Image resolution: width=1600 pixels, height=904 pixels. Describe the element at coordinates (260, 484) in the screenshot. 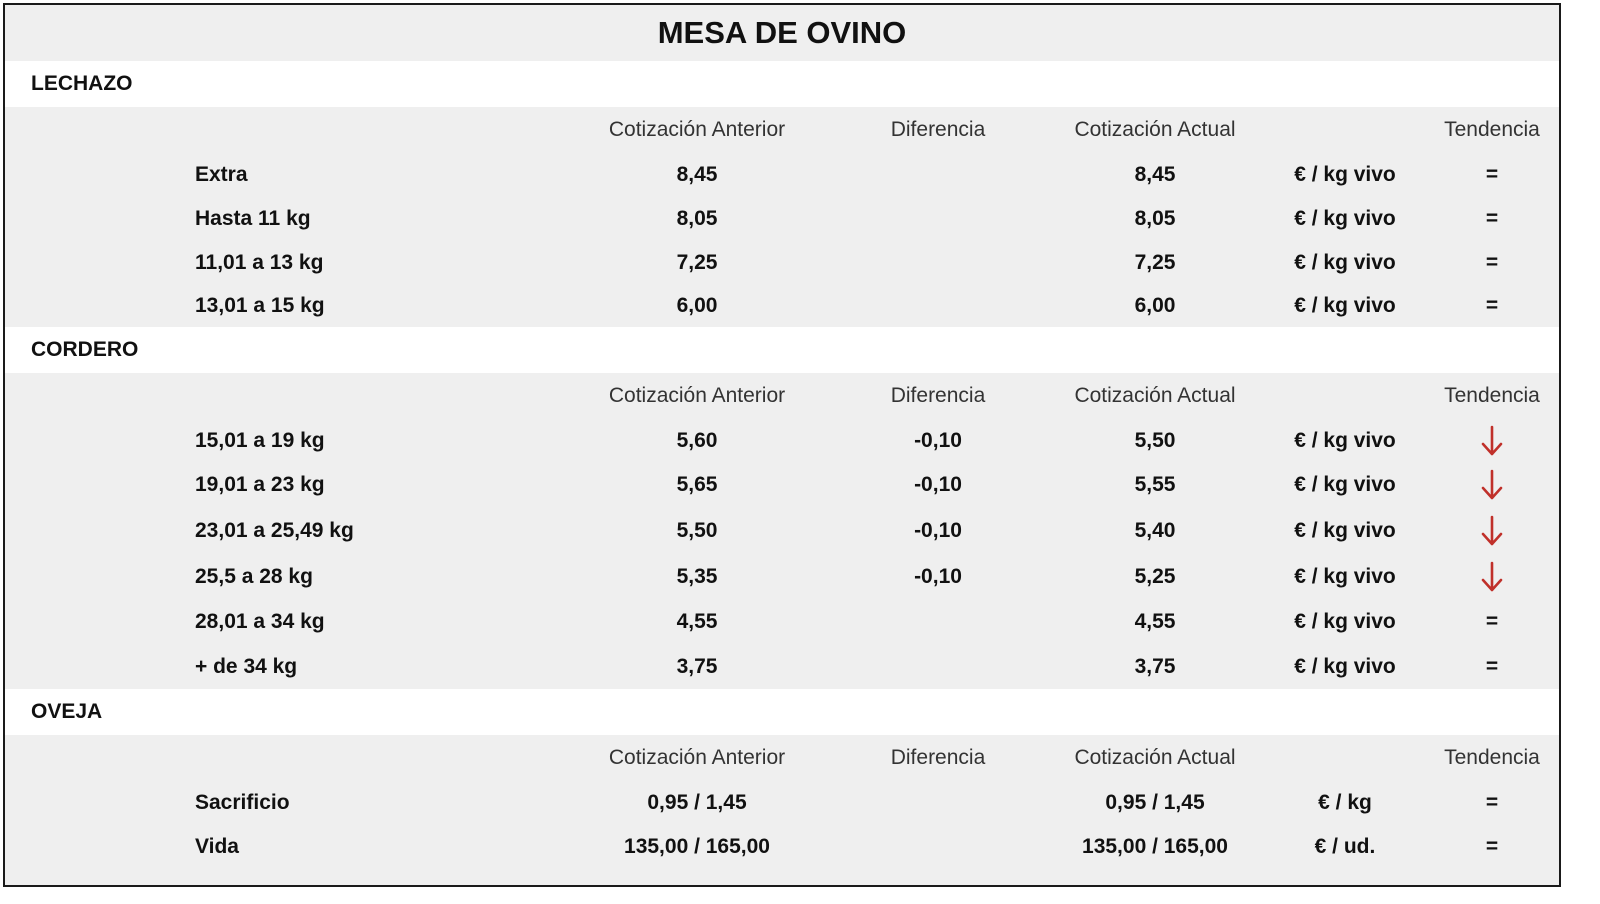

I see `row-label: 19,01 a 23 kg` at that location.